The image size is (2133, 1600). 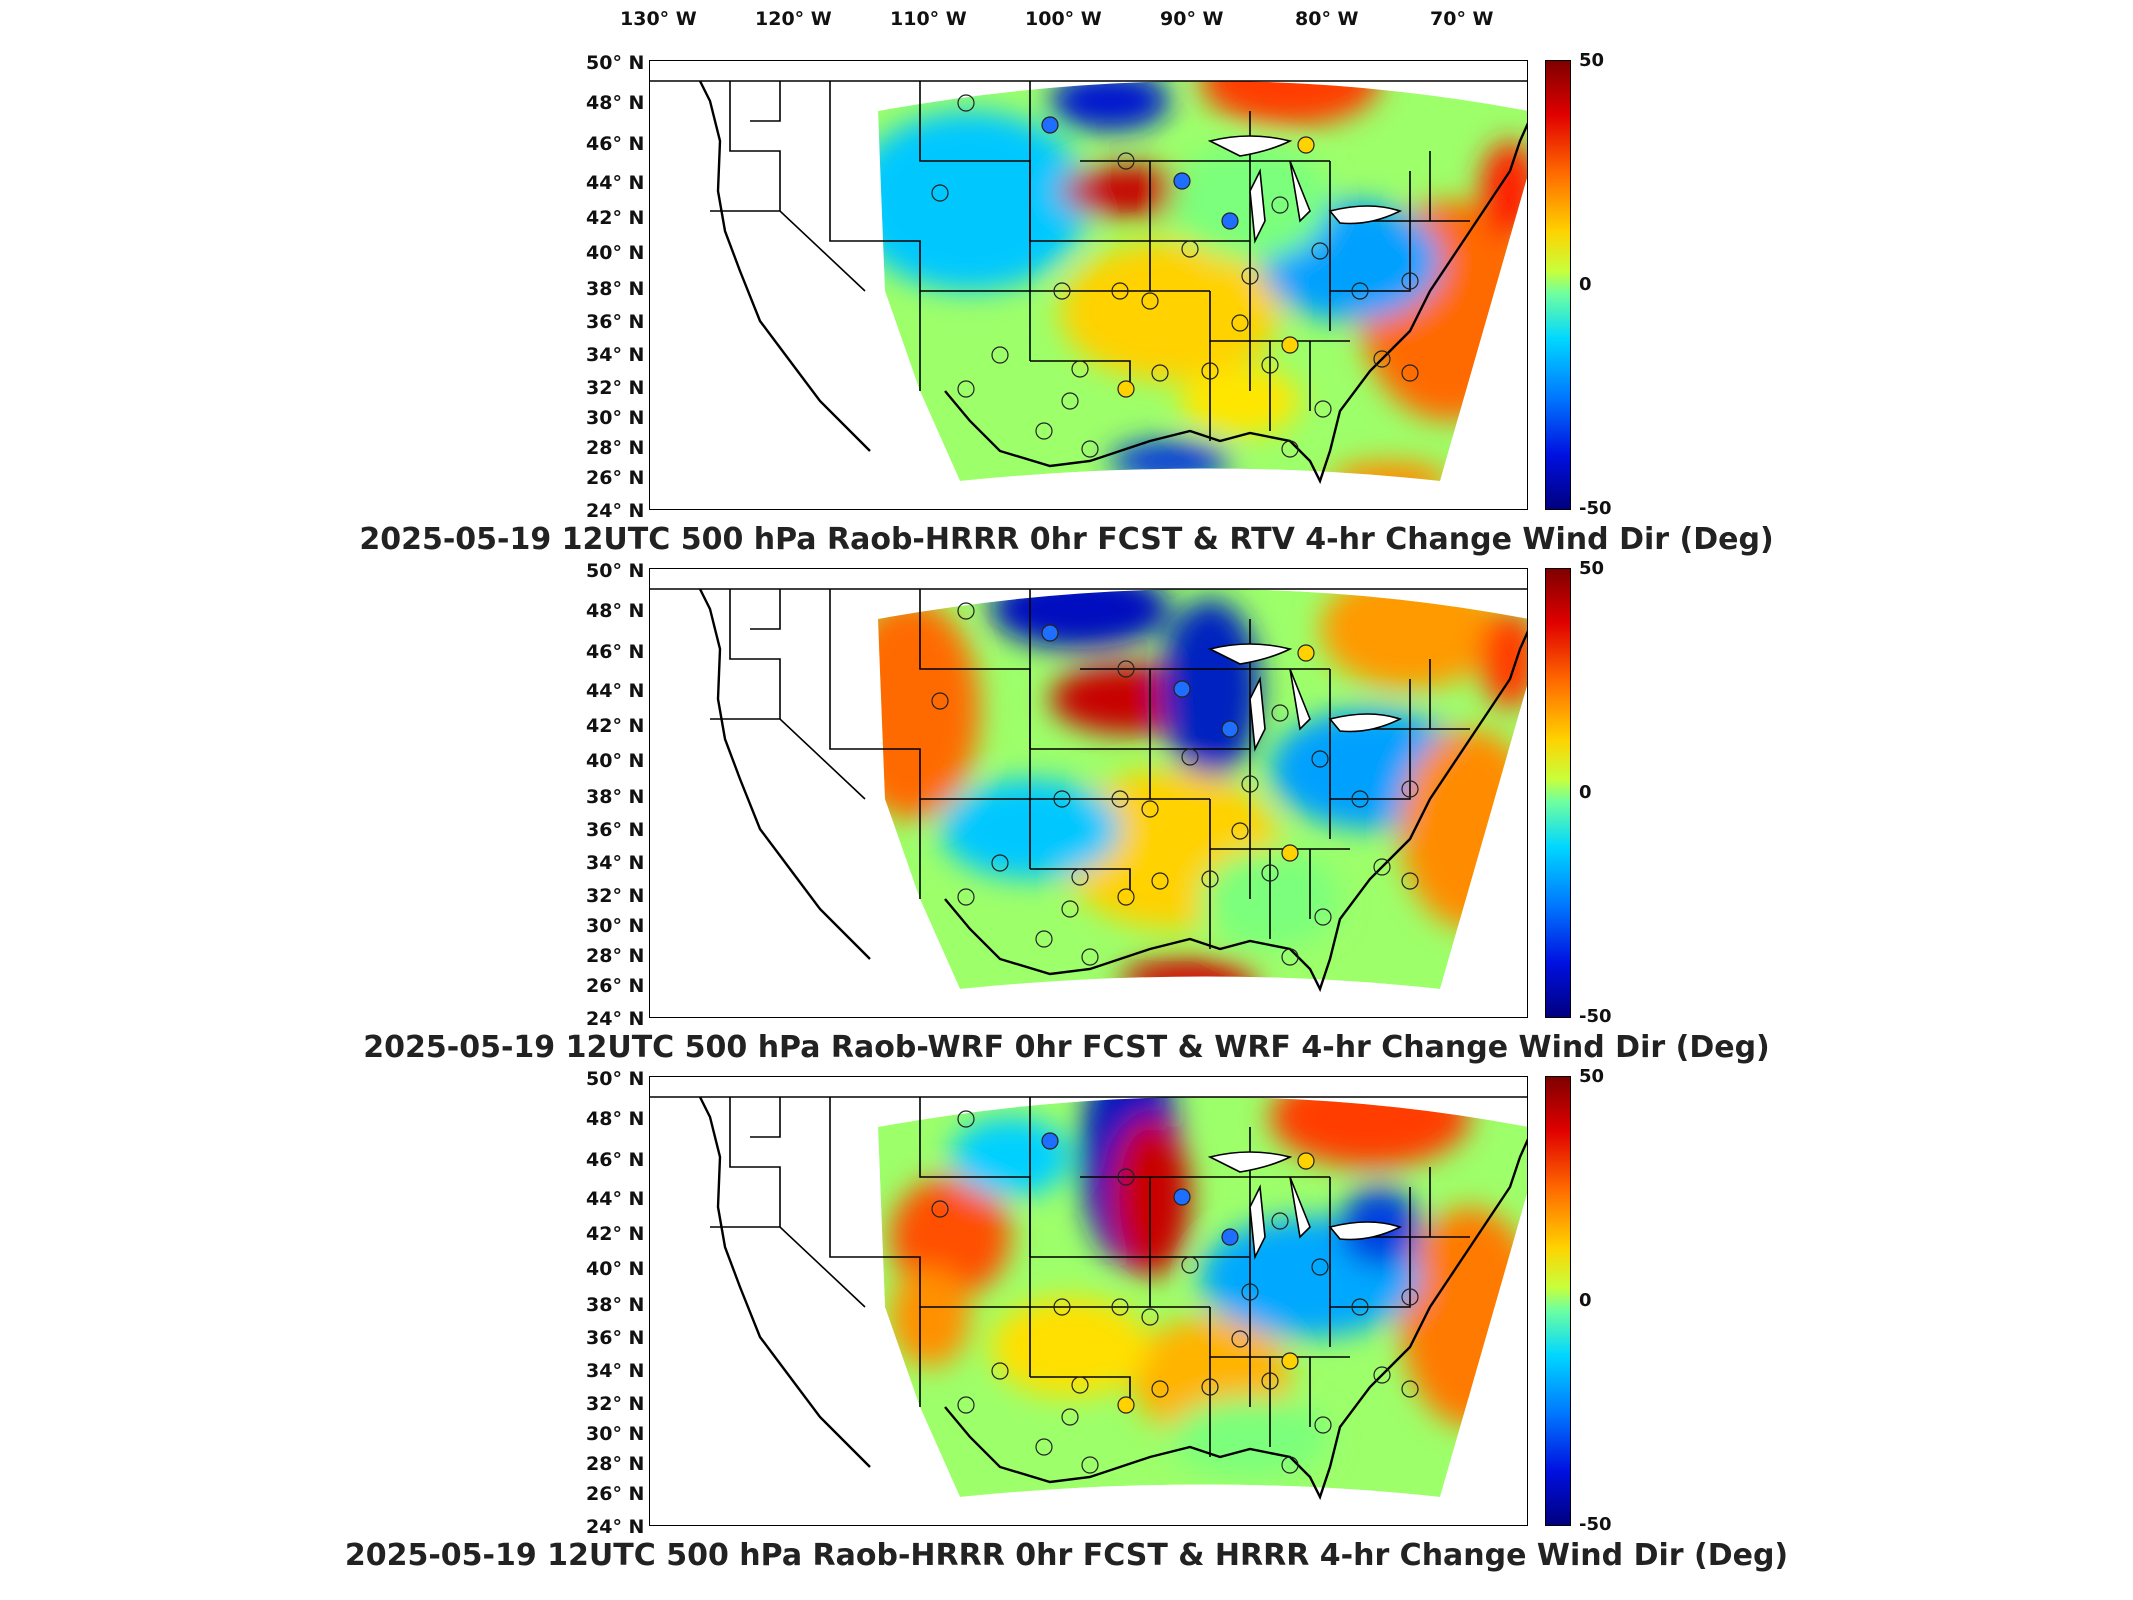 I want to click on coastline, so click(x=1112, y=790).